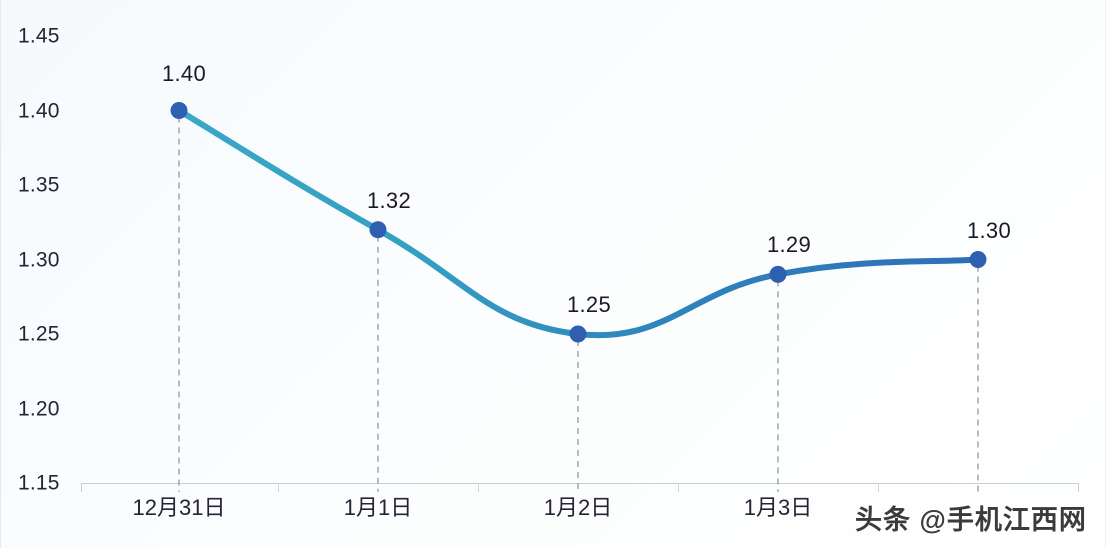 This screenshot has width=1106, height=548. I want to click on data-point-label: 1.25, so click(589, 304).